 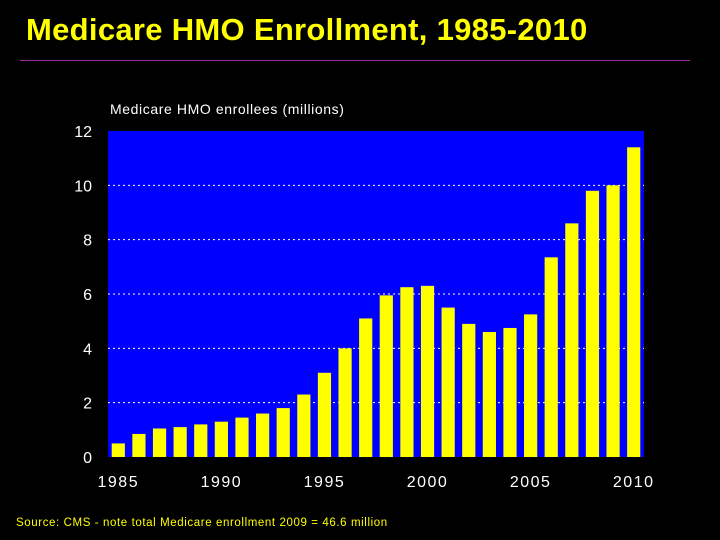 I want to click on bar-1995, so click(x=324, y=414).